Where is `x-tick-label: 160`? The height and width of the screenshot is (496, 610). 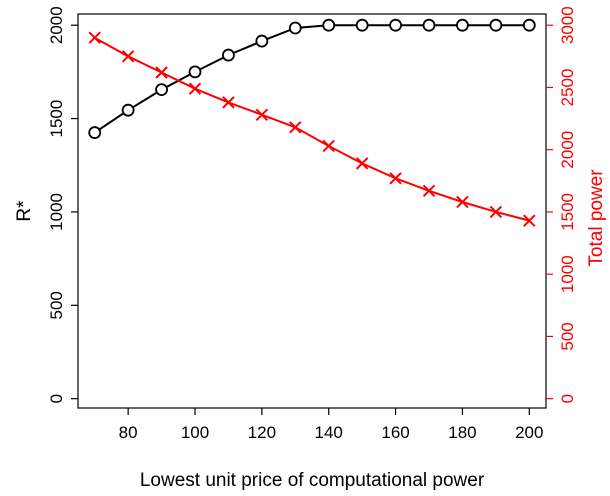 x-tick-label: 160 is located at coordinates (395, 432).